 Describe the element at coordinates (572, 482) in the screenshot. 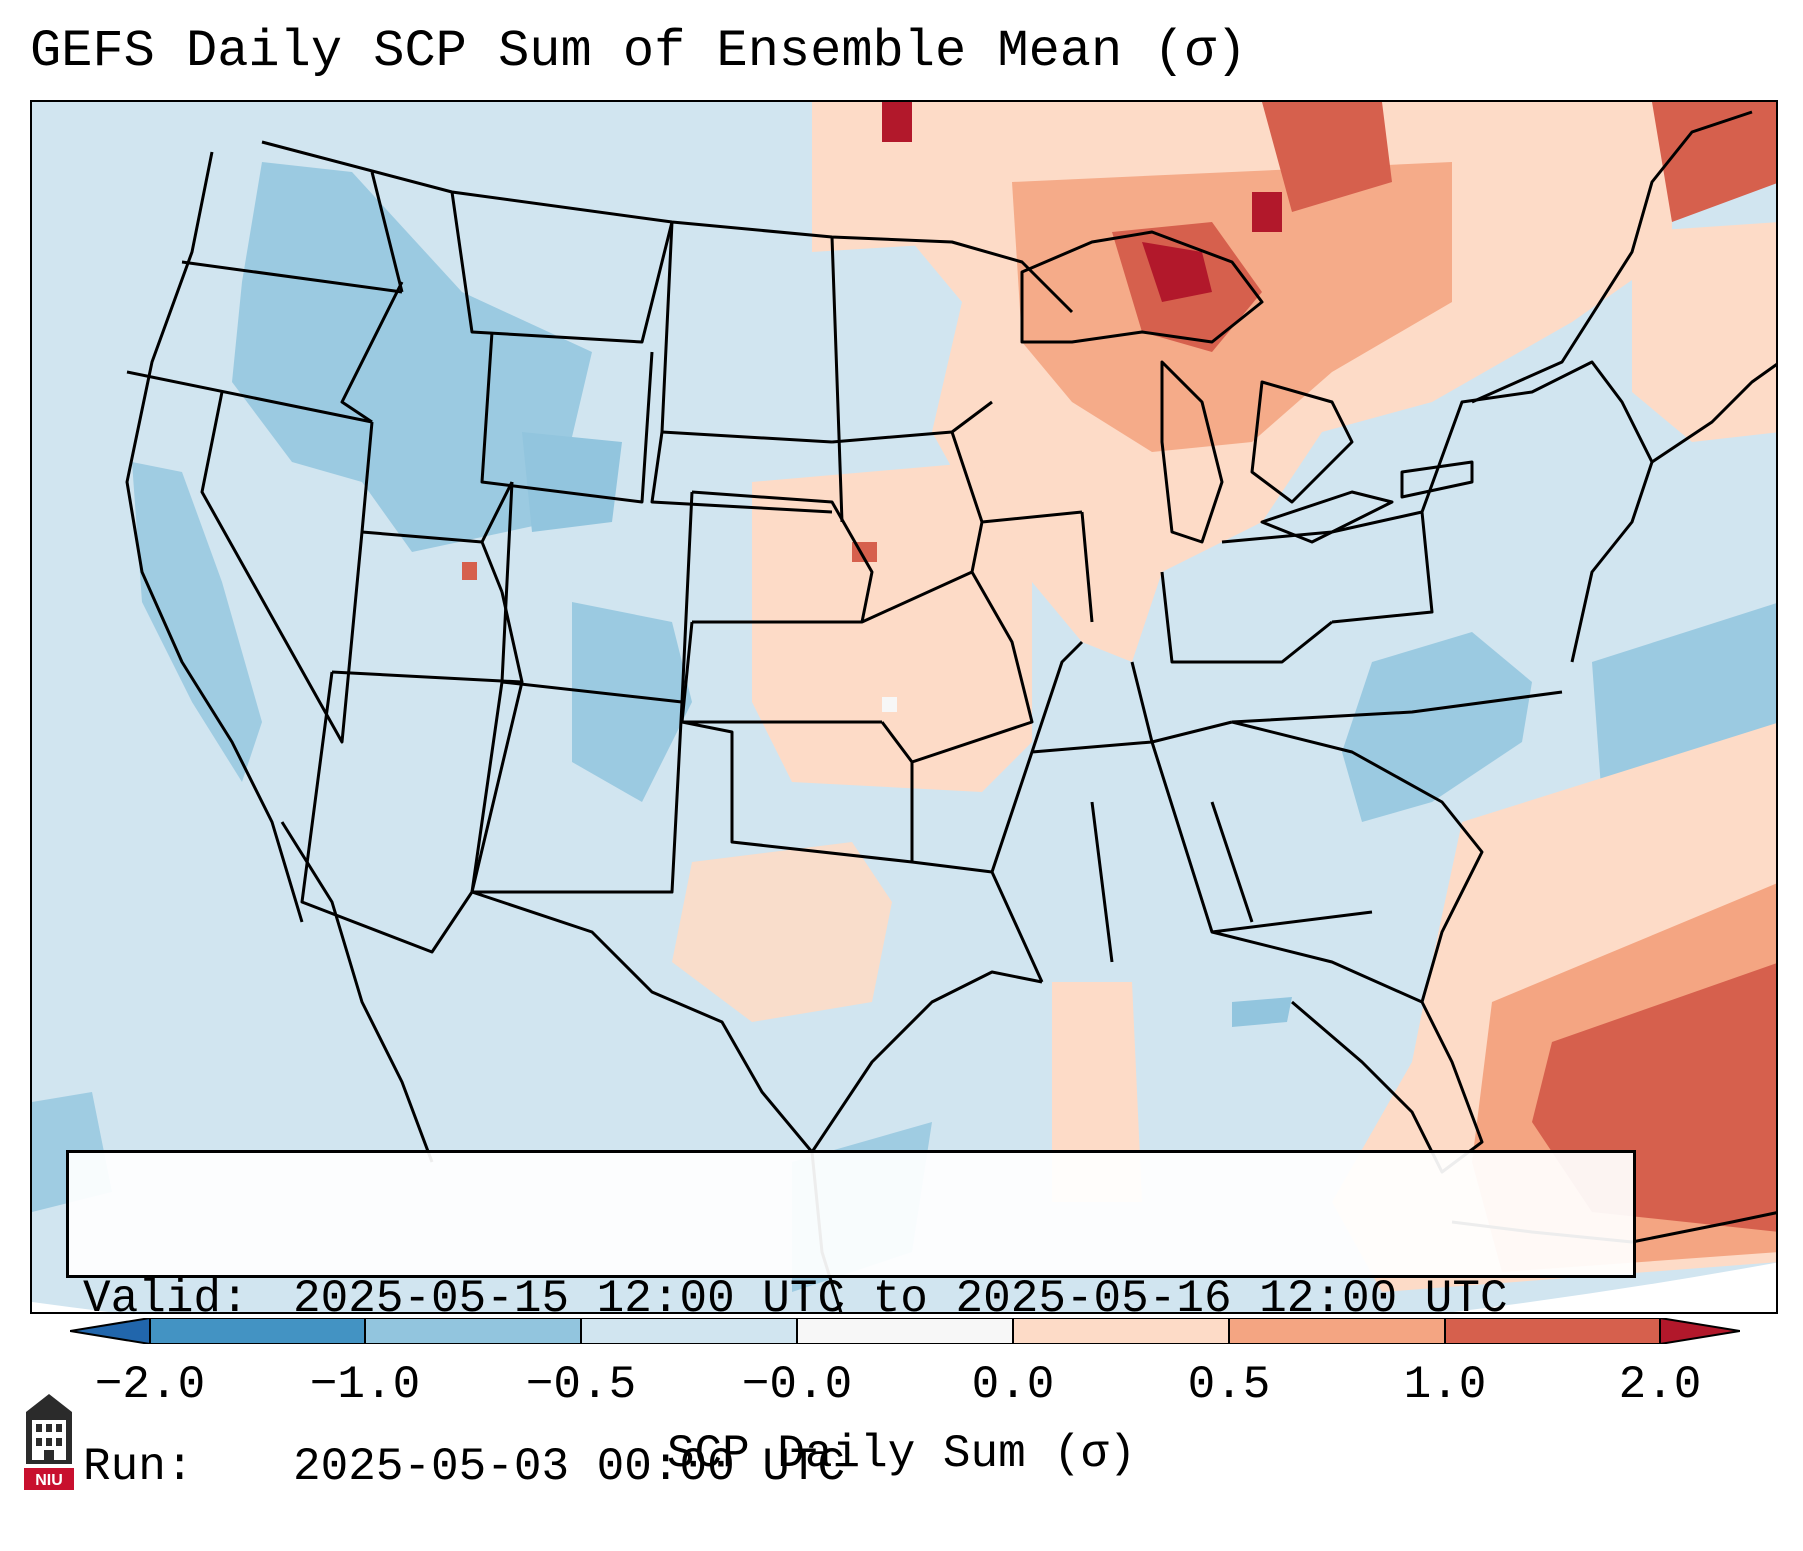

I see `patch-wyoming` at that location.